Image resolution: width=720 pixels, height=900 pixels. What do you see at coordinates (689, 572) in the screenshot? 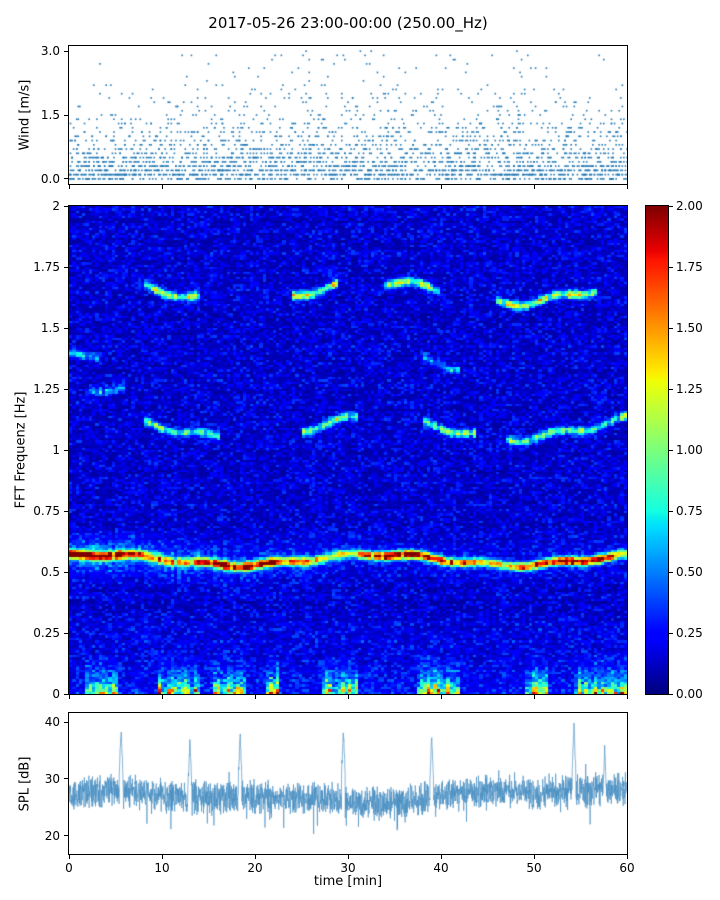
I see `tick-label: 0.50` at bounding box center [689, 572].